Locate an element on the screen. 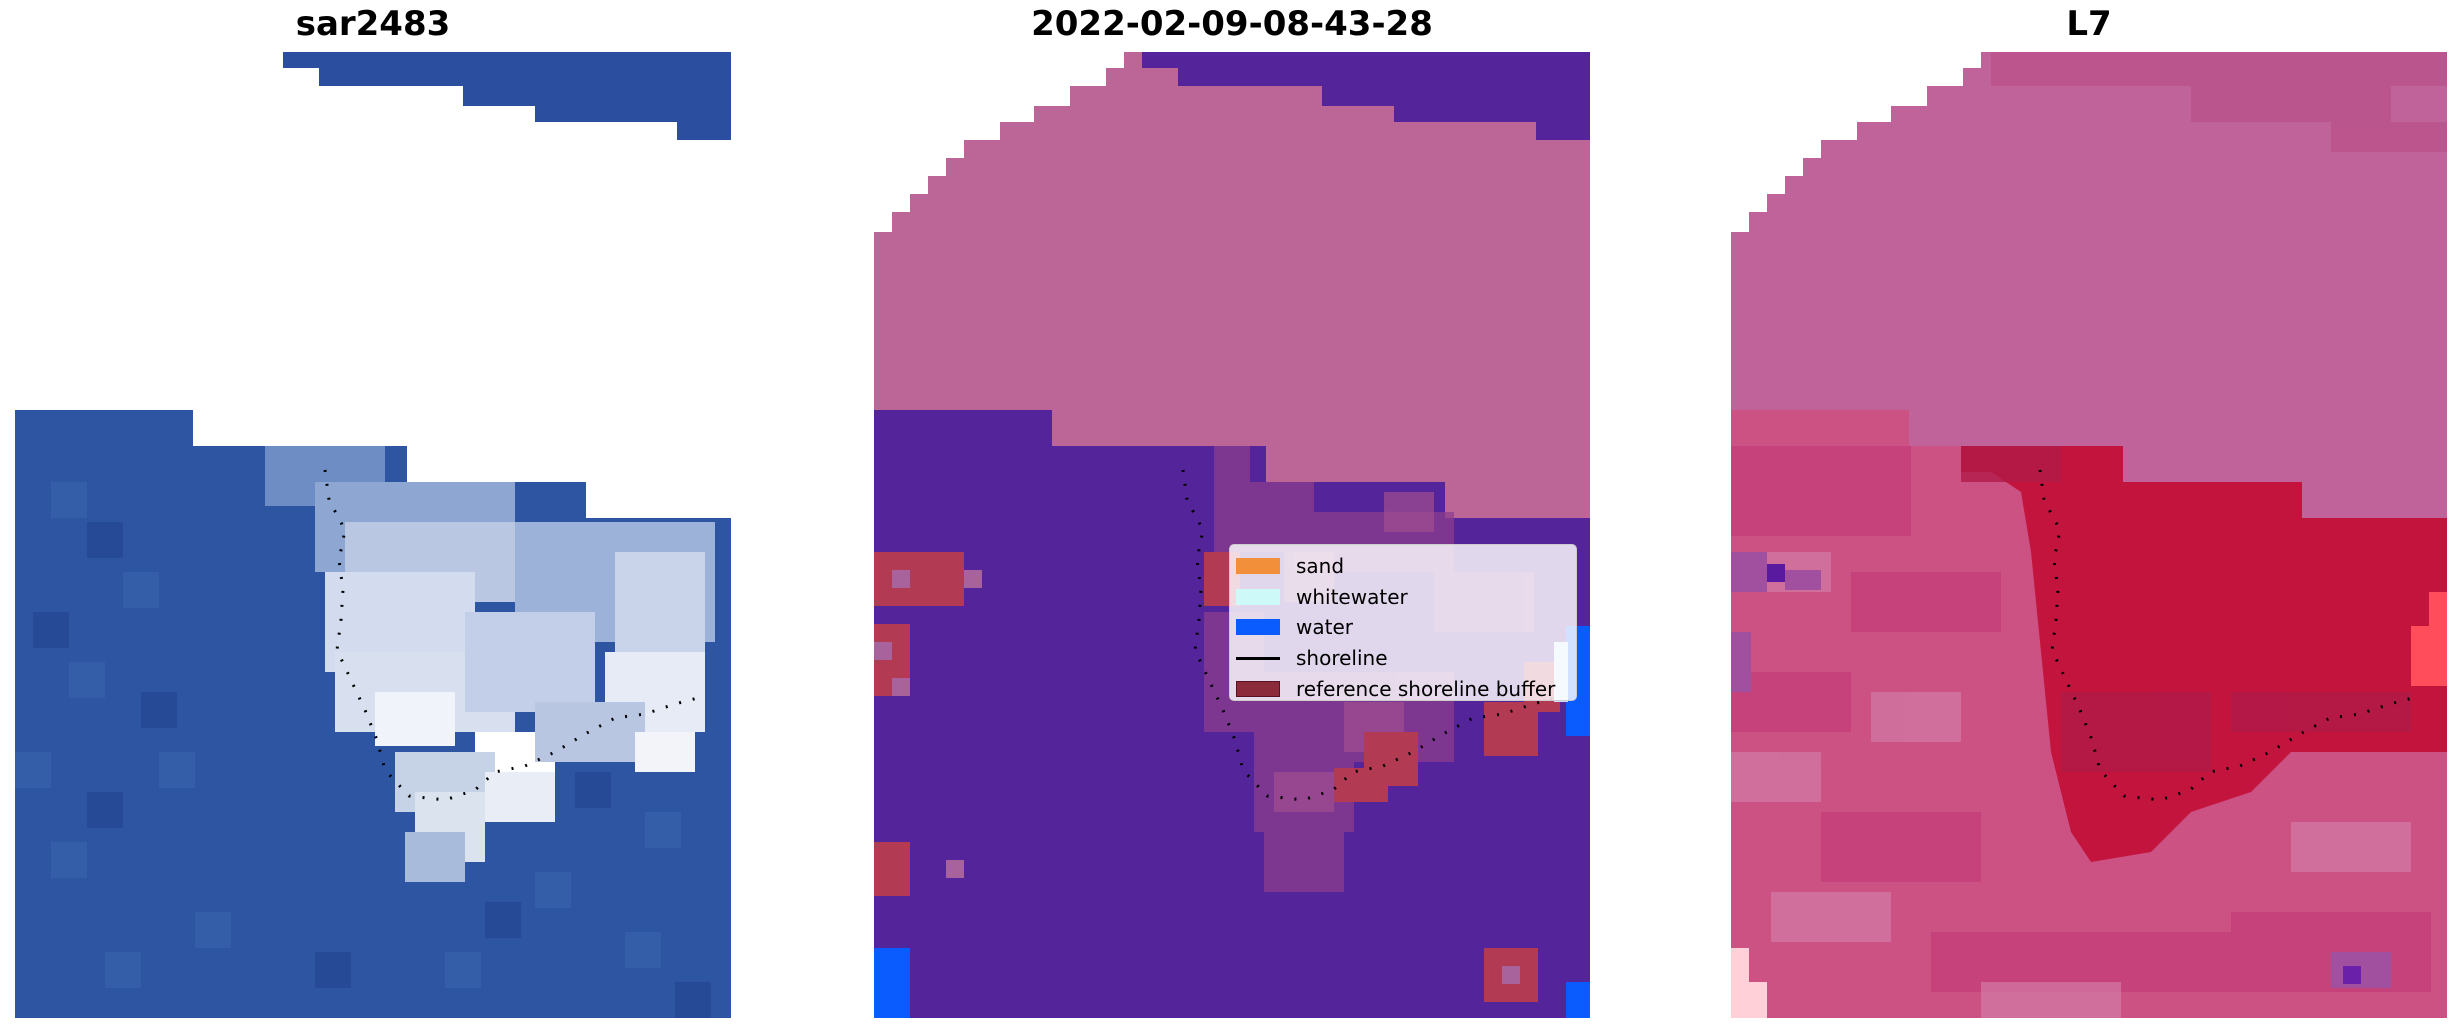 The image size is (2460, 1033). legend-item-sand: sand is located at coordinates (1402, 566).